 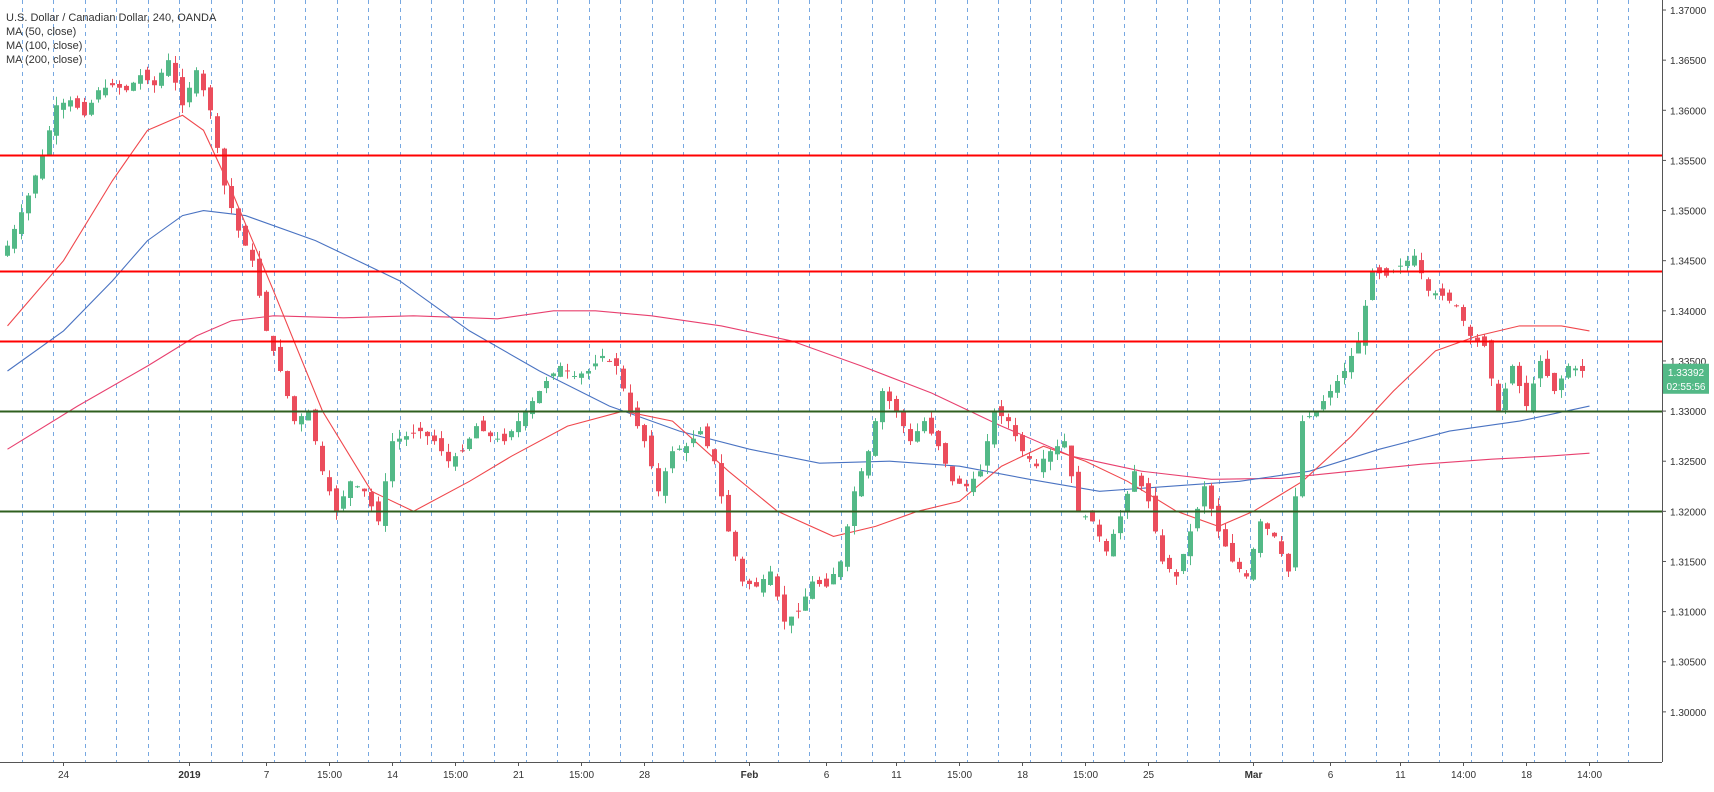 I want to click on x-tick-label: 6, so click(x=827, y=775).